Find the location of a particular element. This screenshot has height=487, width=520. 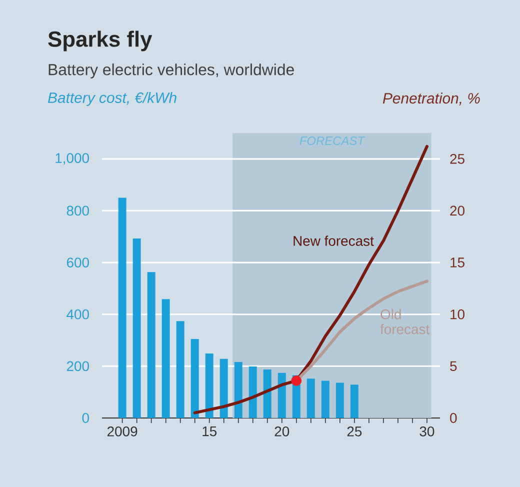

y2-tick-label: 5 is located at coordinates (453, 366).